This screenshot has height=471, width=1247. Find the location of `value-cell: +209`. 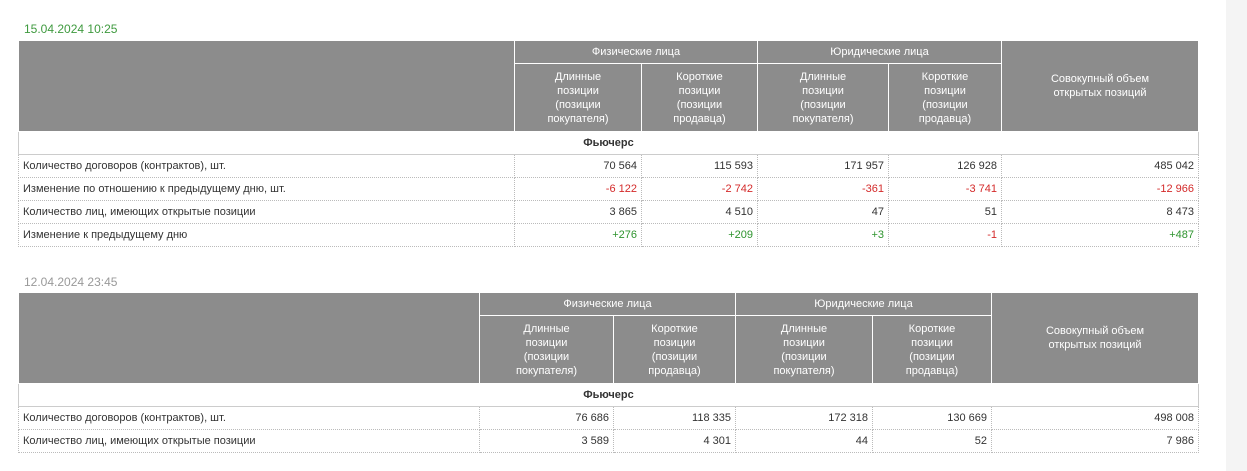

value-cell: +209 is located at coordinates (699, 235).